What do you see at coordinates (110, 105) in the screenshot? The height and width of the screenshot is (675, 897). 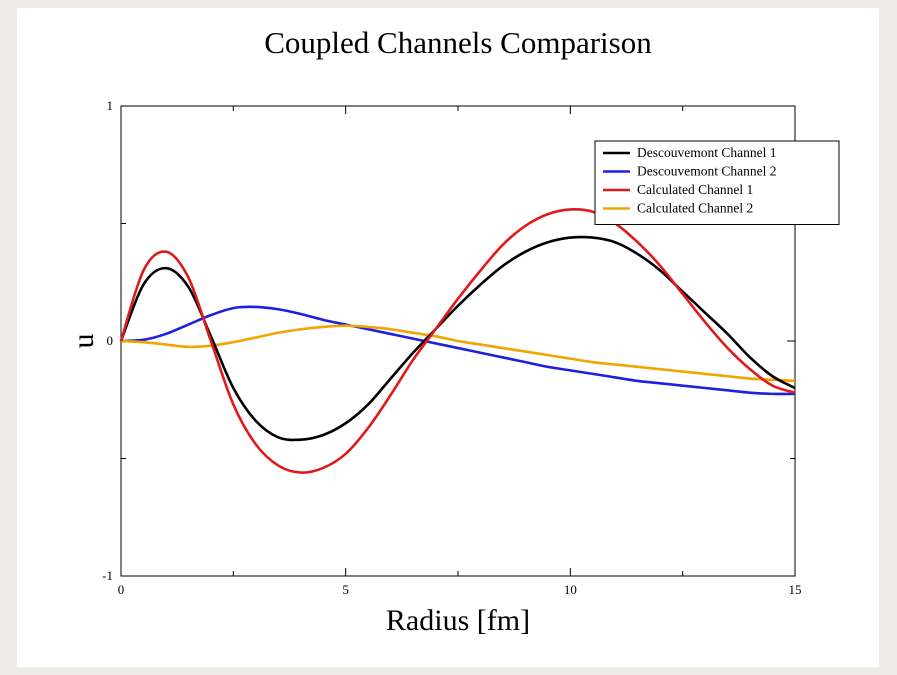 I see `y-tick-label: 1` at bounding box center [110, 105].